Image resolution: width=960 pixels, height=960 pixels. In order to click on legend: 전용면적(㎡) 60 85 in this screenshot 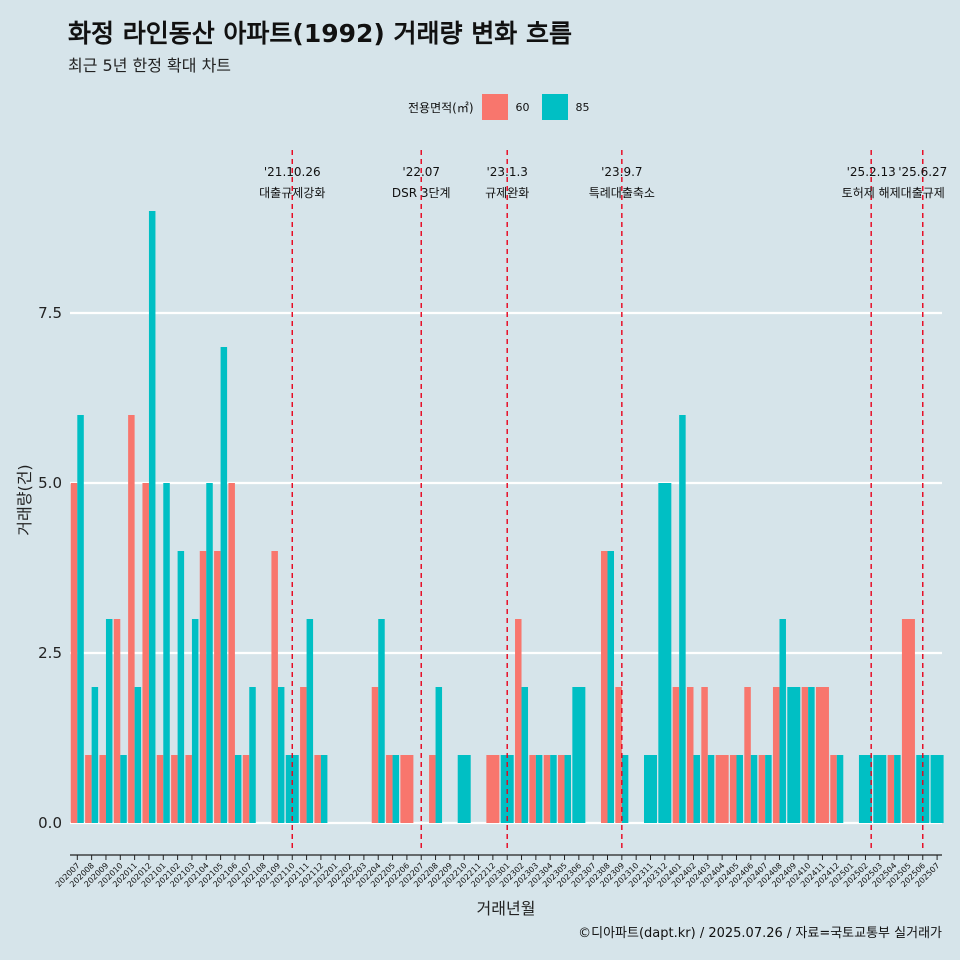, I will do `click(505, 107)`.